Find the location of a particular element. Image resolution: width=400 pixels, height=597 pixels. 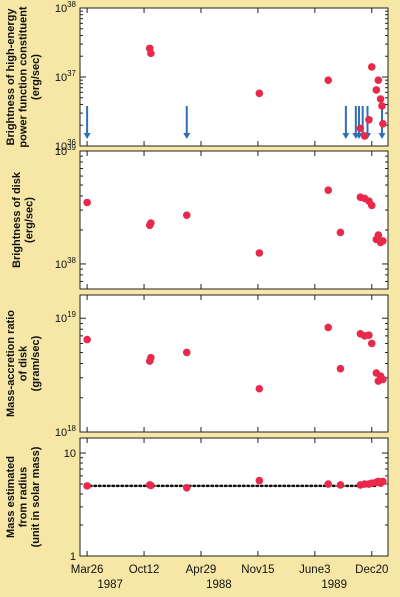

y-axis-label: Brightness of high-energy is located at coordinates (11, 77).